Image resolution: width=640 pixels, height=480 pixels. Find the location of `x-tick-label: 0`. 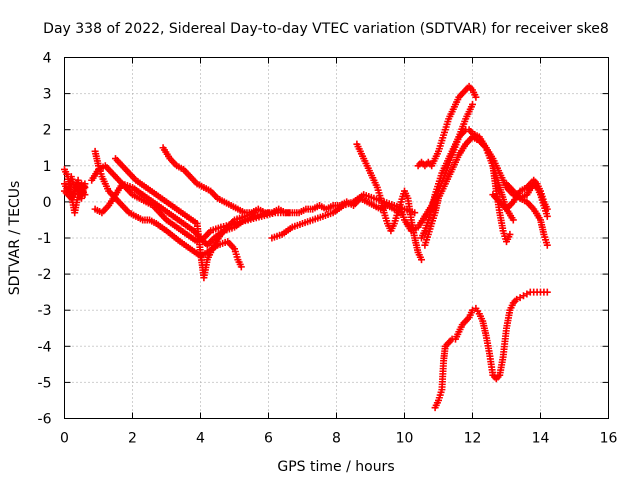

x-tick-label: 0 is located at coordinates (64, 439).